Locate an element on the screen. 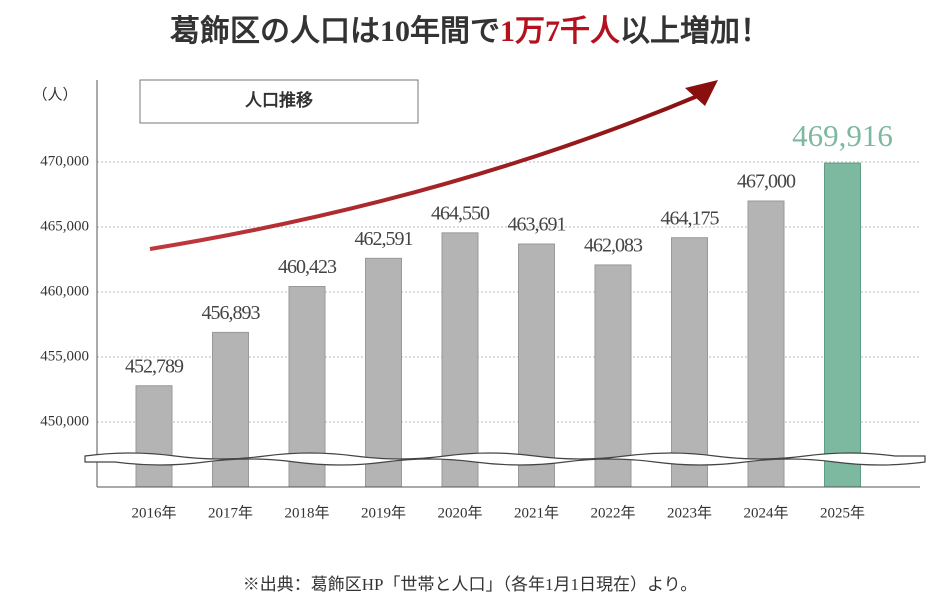 This screenshot has height=612, width=940. legend-box is located at coordinates (279, 101).